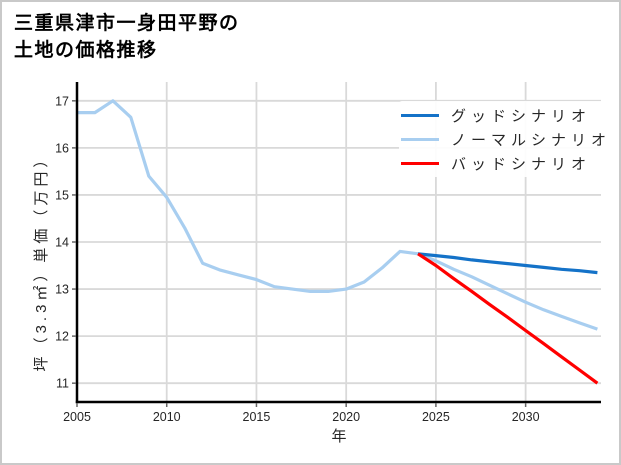 This screenshot has width=621, height=465. What do you see at coordinates (346, 417) in the screenshot?
I see `x-tick-label-2020: 2020` at bounding box center [346, 417].